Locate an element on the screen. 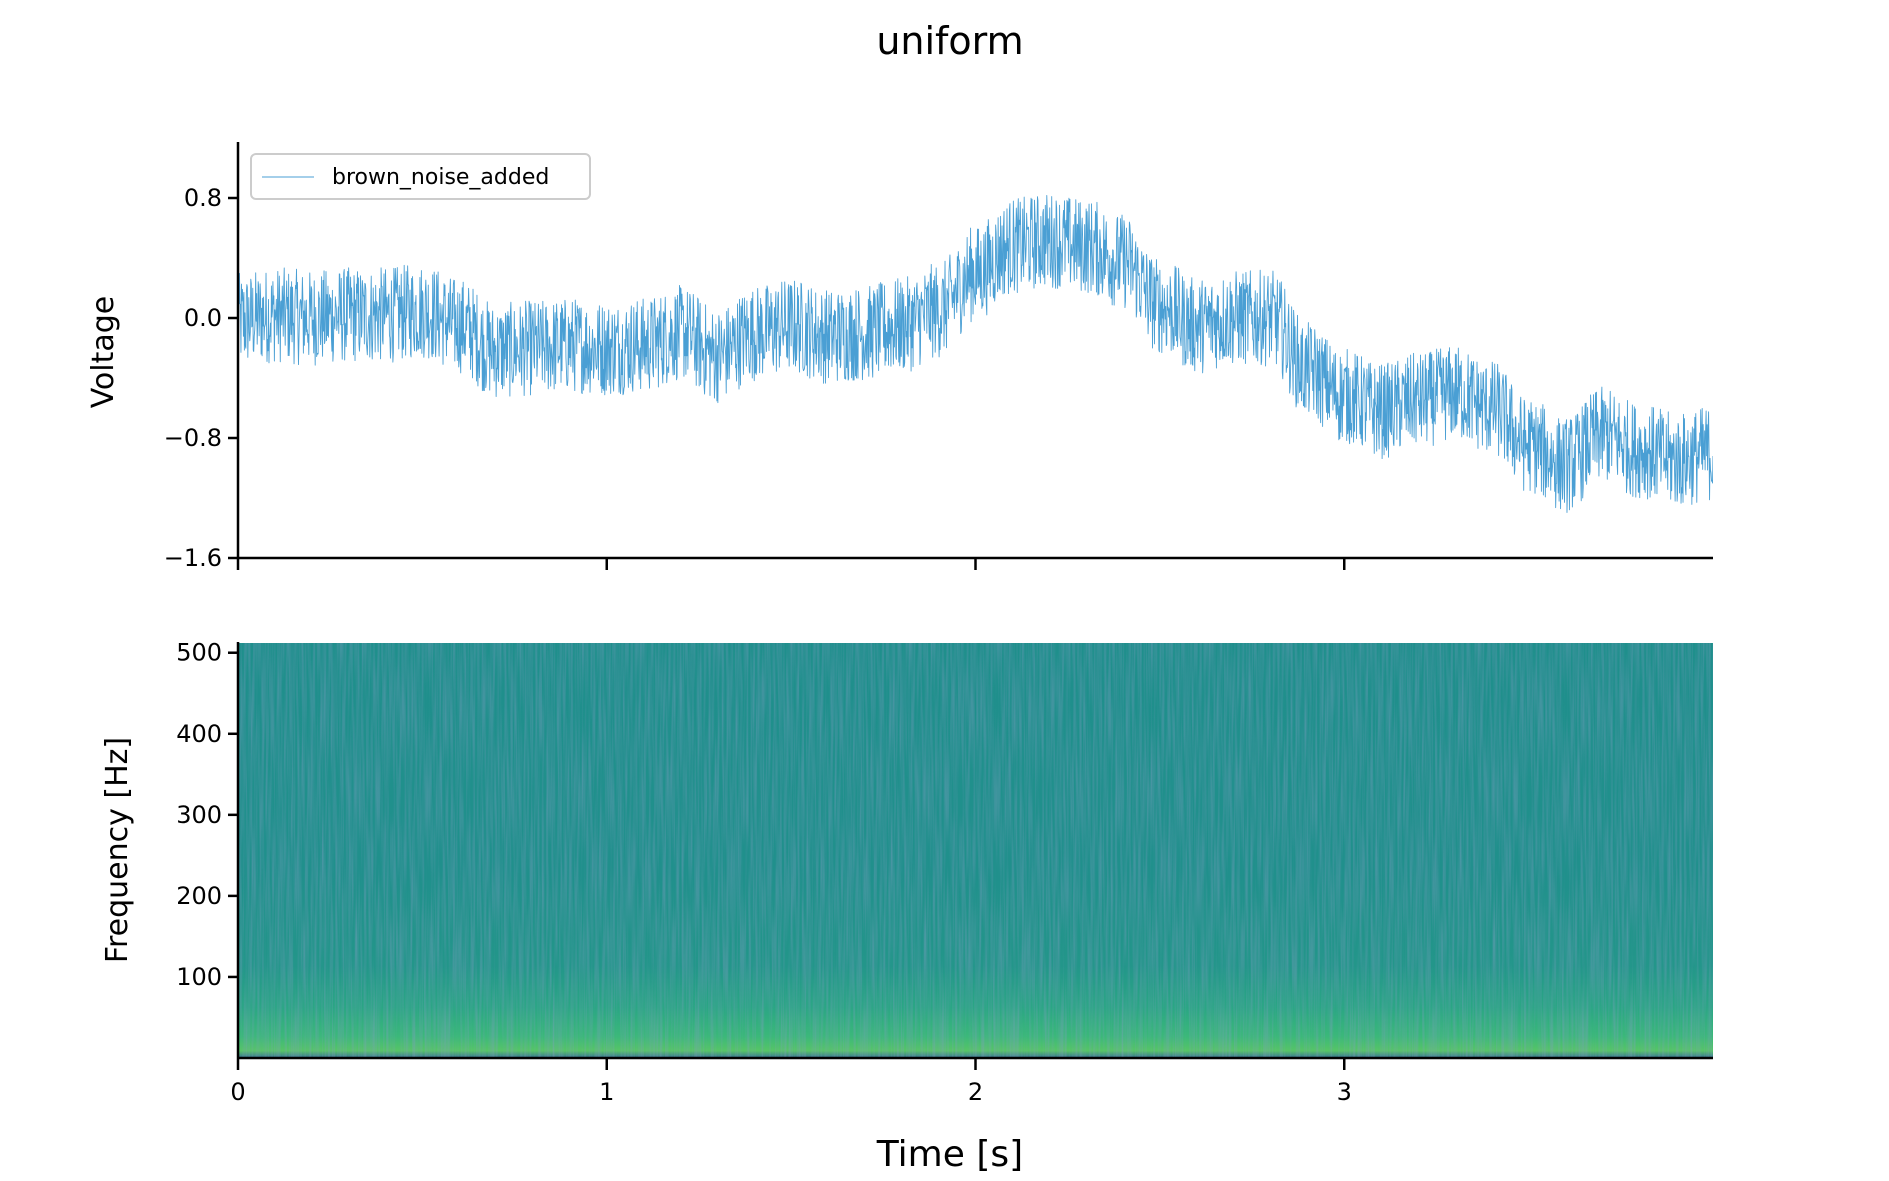  legend: brown_noise_added is located at coordinates (420, 176).